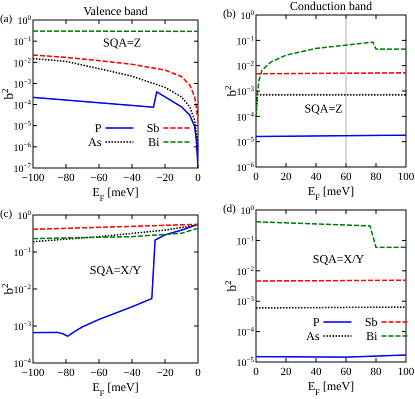  What do you see at coordinates (331, 6) in the screenshot?
I see `chart-title: Conduction band` at bounding box center [331, 6].